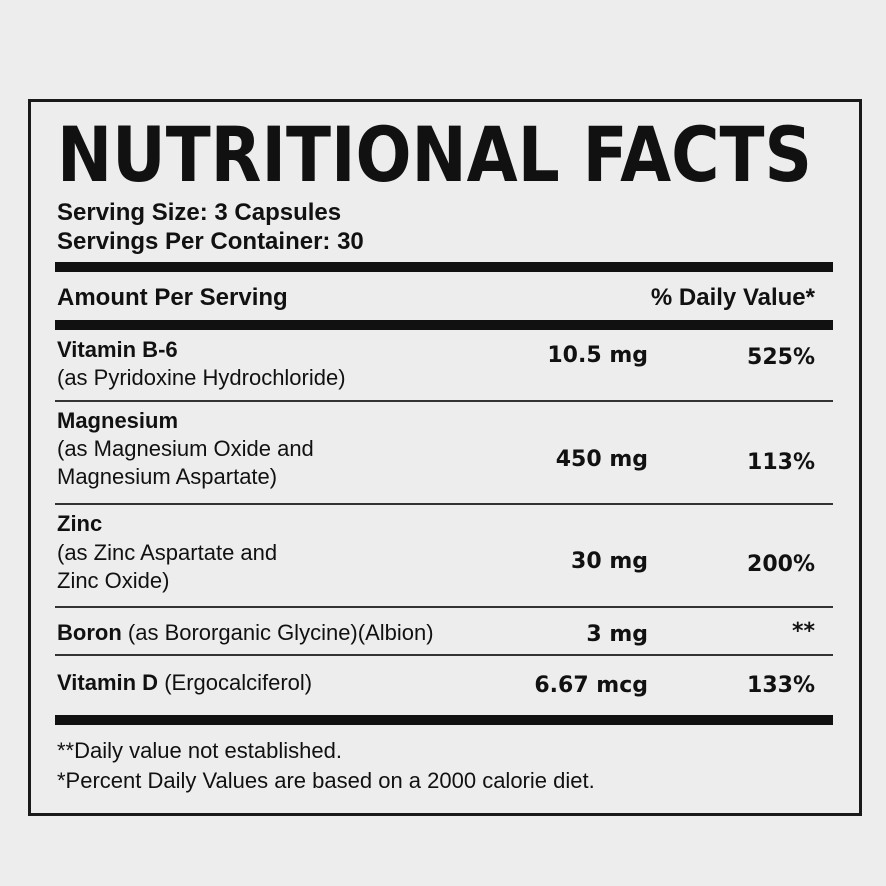 This screenshot has height=886, width=886. I want to click on amount: 450 mg, so click(602, 459).